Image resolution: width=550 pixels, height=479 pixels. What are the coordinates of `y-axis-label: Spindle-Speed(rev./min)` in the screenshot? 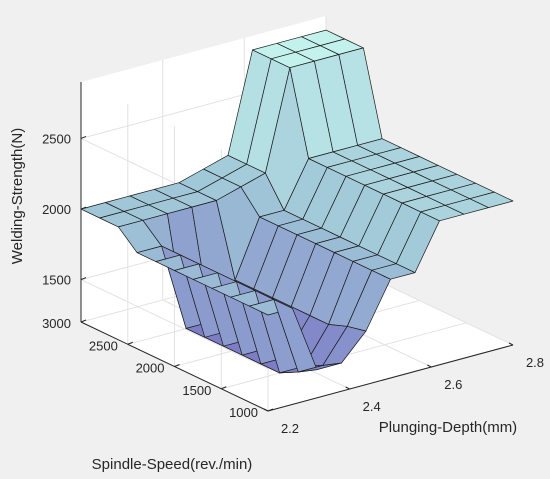 It's located at (172, 464).